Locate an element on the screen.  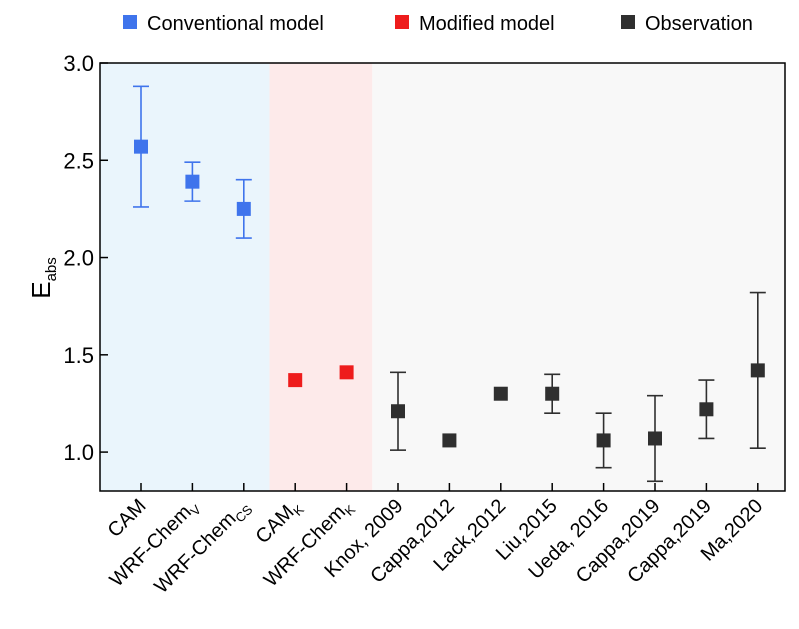
legend-item: Modified model is located at coordinates (475, 24).